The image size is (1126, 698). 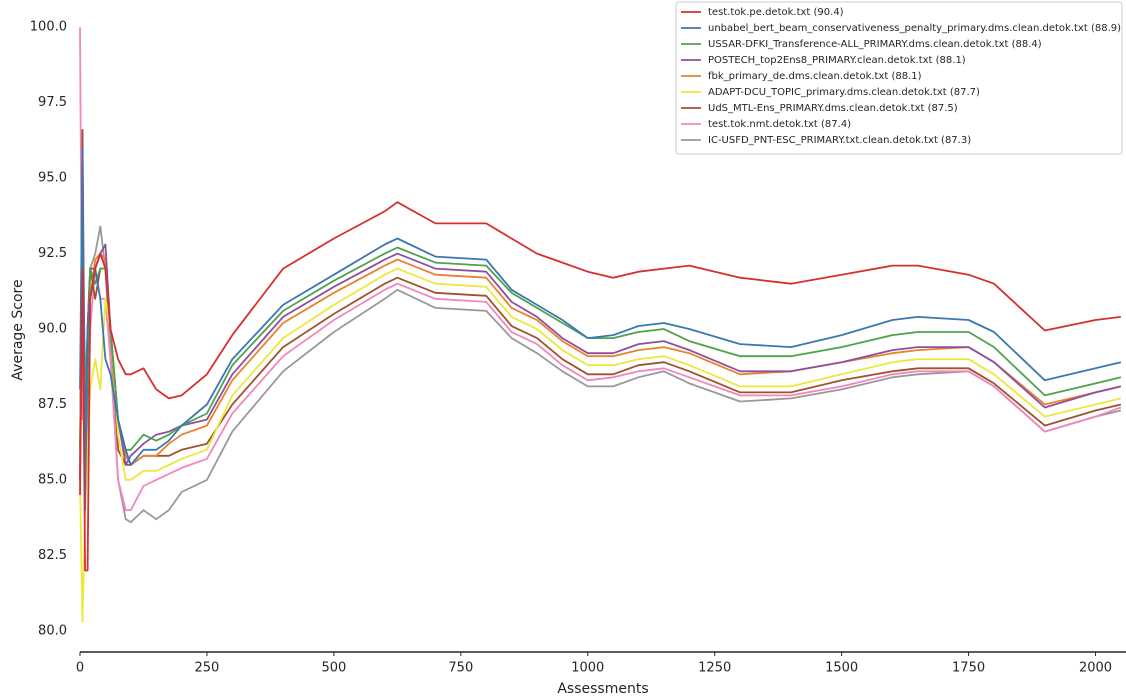 I want to click on y-tick-label: 80.0, so click(x=52, y=630).